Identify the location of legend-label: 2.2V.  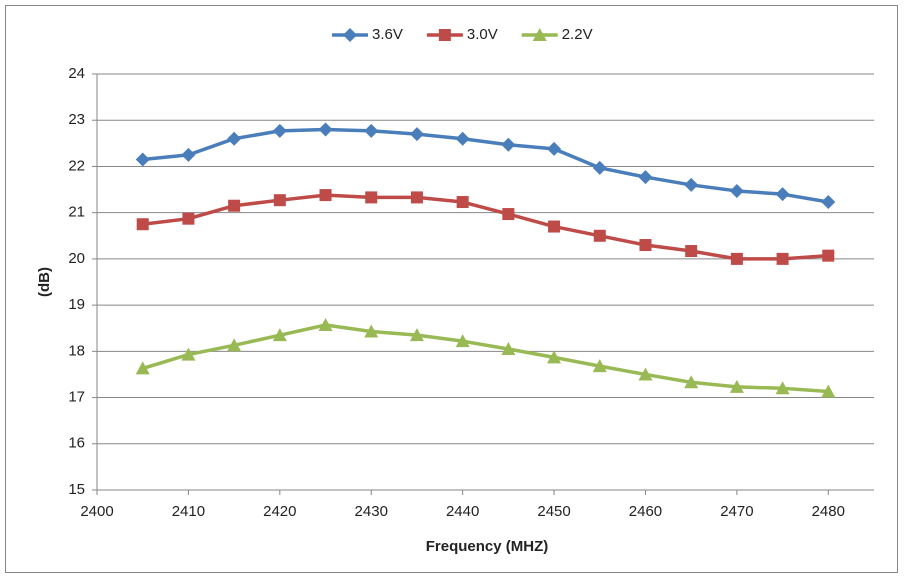
(577, 34).